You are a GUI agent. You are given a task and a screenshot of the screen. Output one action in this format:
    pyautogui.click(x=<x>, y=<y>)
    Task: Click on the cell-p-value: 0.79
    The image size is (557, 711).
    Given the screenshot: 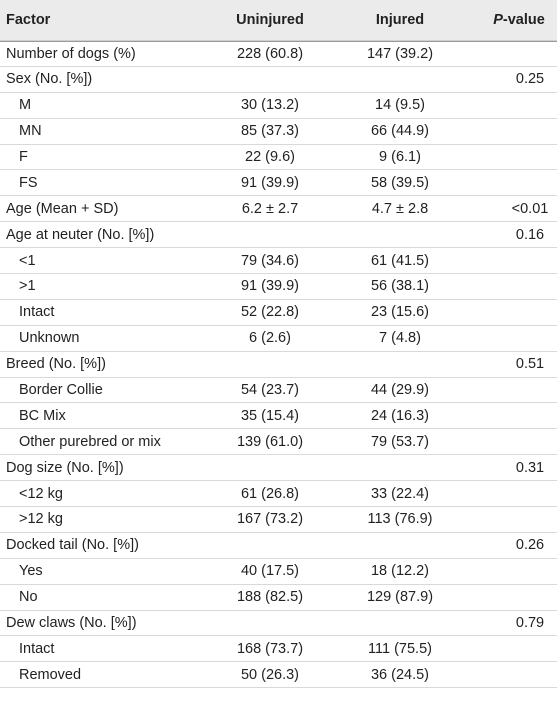 What is the action you would take?
    pyautogui.click(x=530, y=623)
    